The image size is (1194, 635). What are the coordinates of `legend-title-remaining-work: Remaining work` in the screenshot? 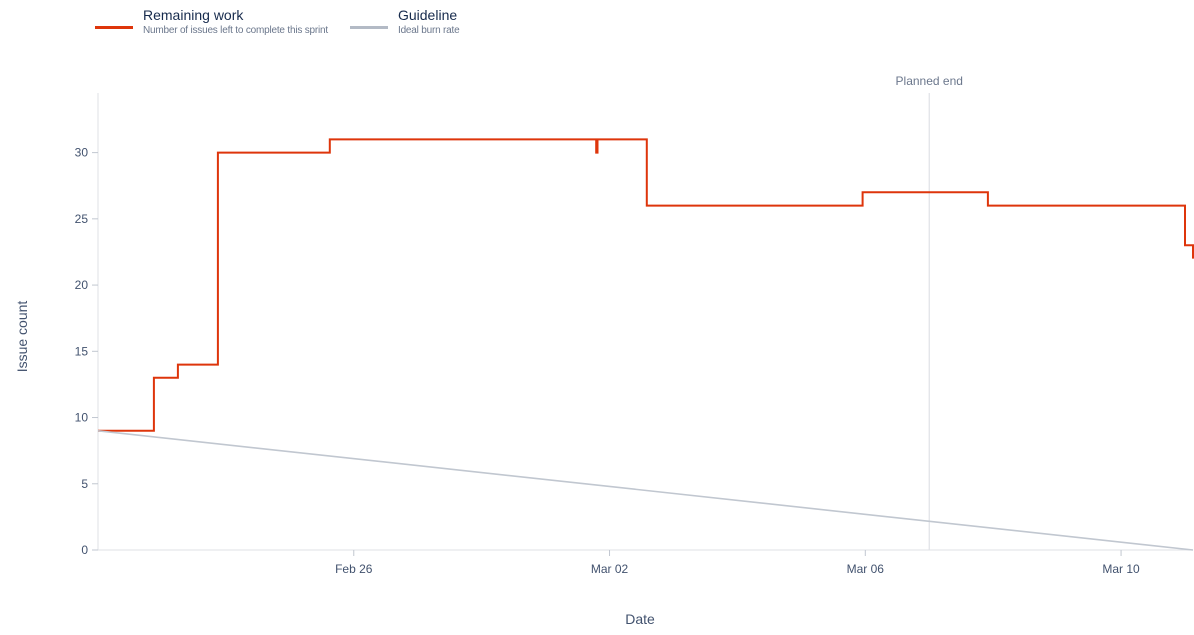 It's located at (193, 15).